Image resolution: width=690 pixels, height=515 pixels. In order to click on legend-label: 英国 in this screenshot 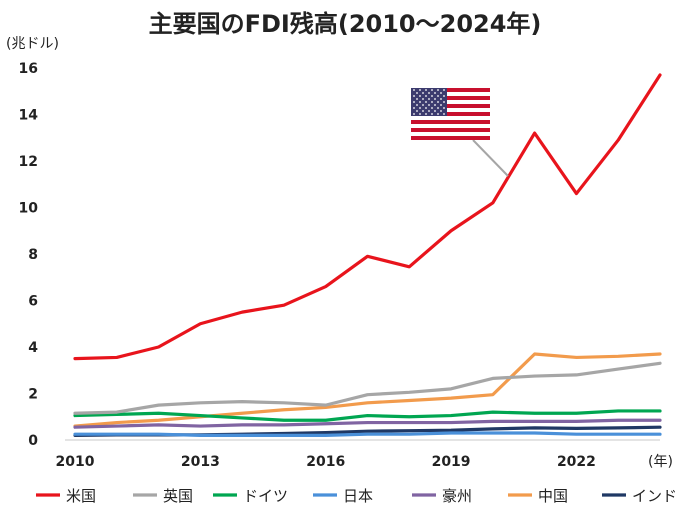, I will do `click(178, 496)`.